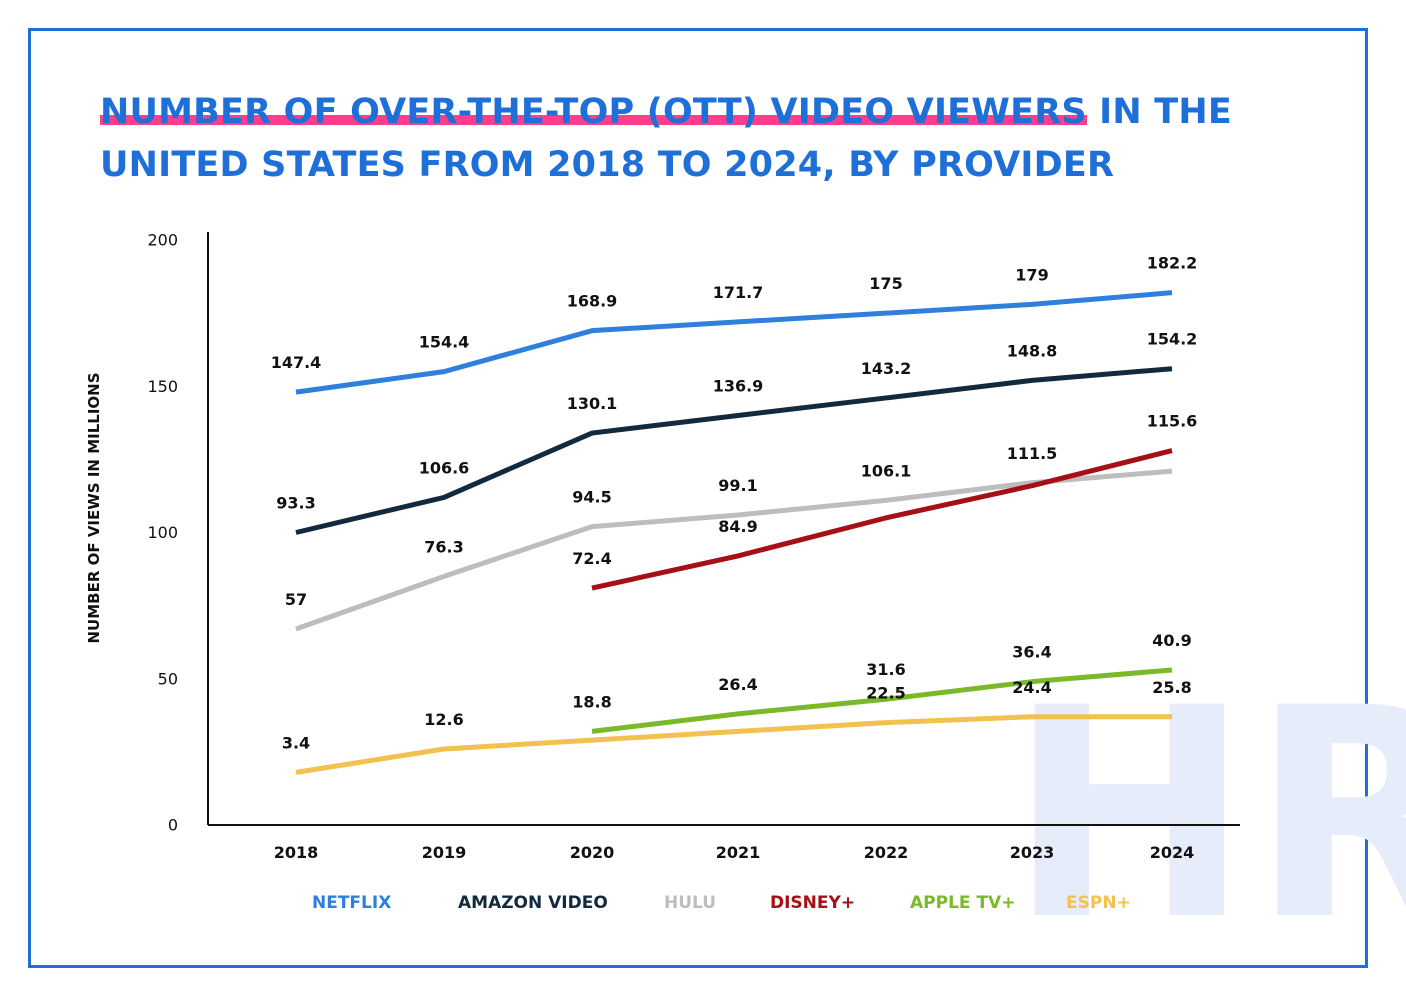 Image resolution: width=1406 pixels, height=1000 pixels. What do you see at coordinates (885, 693) in the screenshot?
I see `data-label-espn: 22.5` at bounding box center [885, 693].